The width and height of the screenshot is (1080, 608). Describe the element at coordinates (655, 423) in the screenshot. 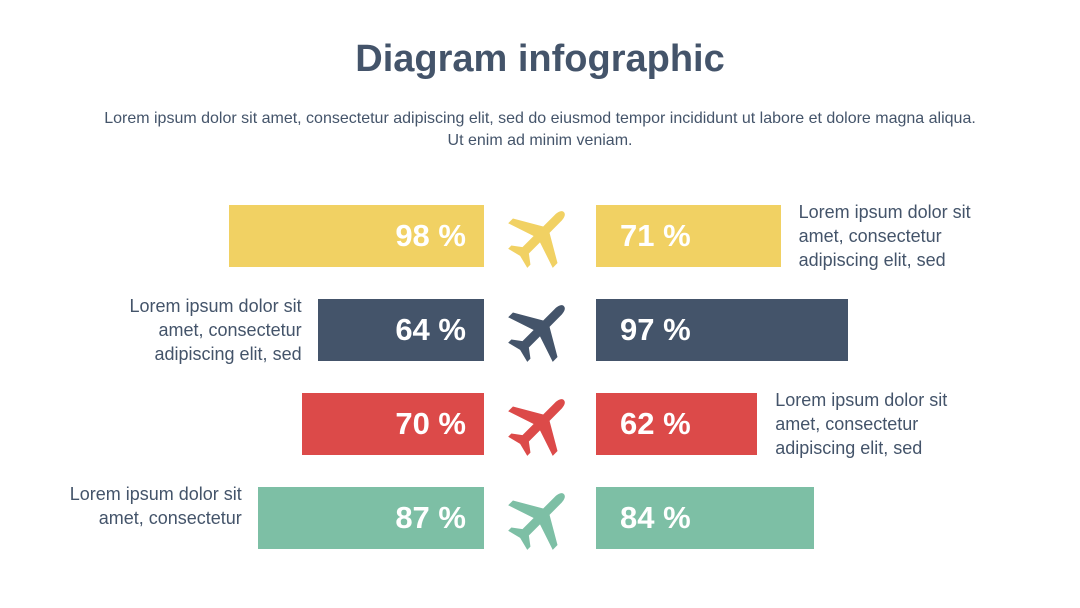

I see `value-label: 62 %` at that location.